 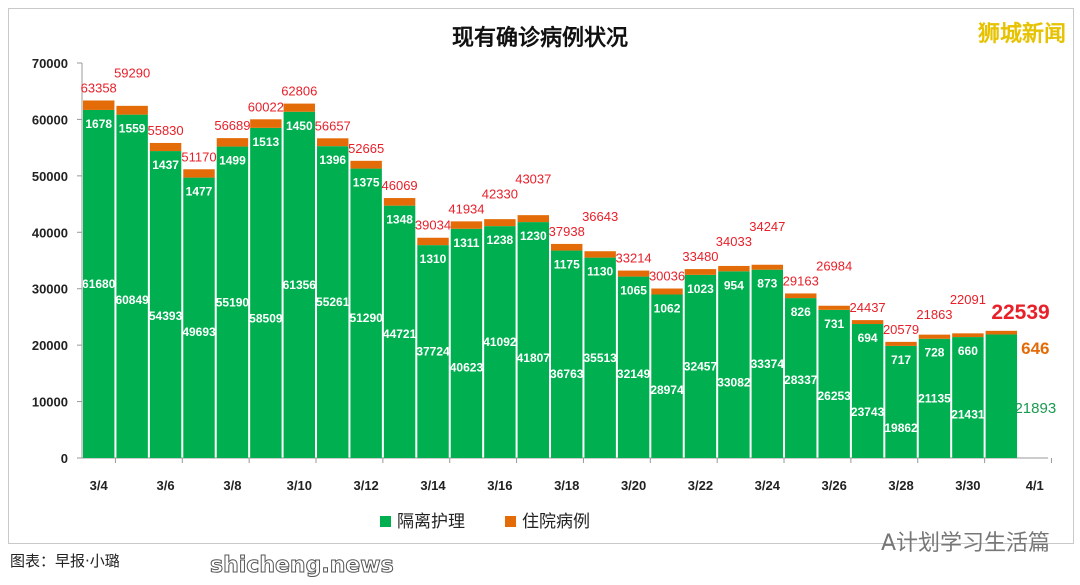 I want to click on total-label: 46069, so click(x=400, y=185).